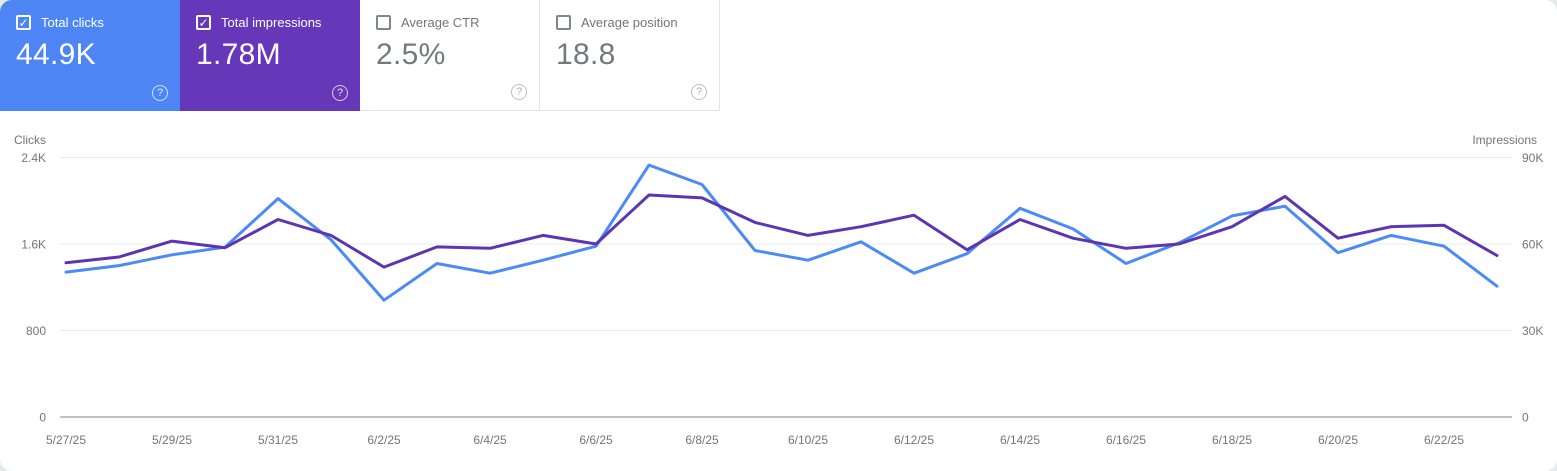 This screenshot has width=1557, height=471. Describe the element at coordinates (72, 22) in the screenshot. I see `card-label: Total clicks` at that location.